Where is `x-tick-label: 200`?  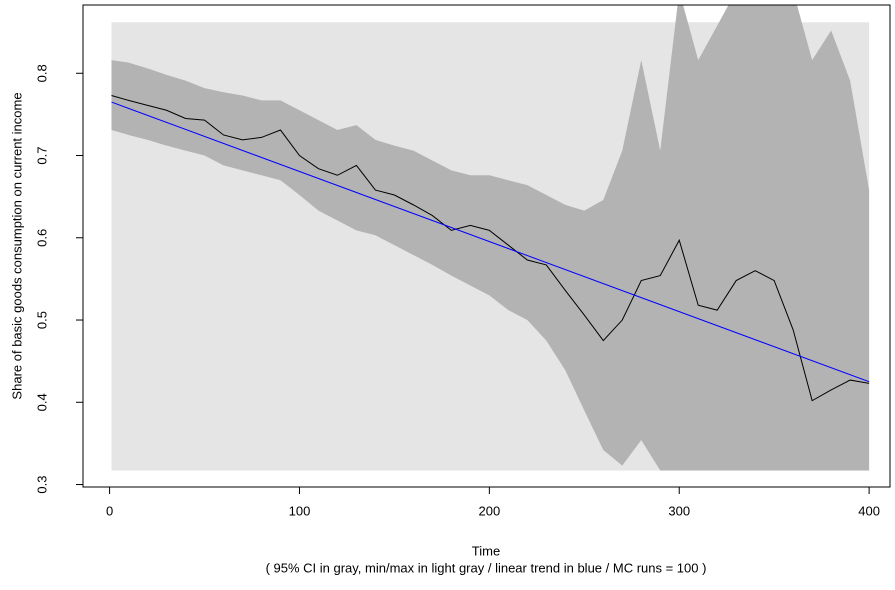 x-tick-label: 200 is located at coordinates (489, 510).